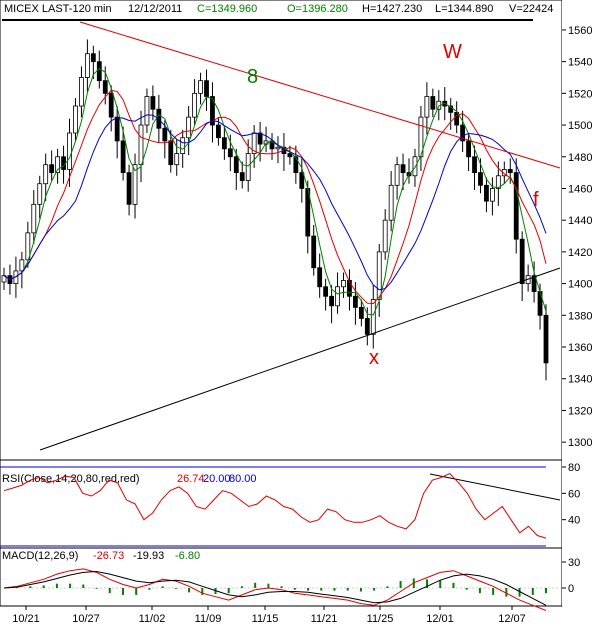 The height and width of the screenshot is (630, 600). Describe the element at coordinates (58, 9) in the screenshot. I see `header-symbol: MICEX LAST-120 min` at that location.